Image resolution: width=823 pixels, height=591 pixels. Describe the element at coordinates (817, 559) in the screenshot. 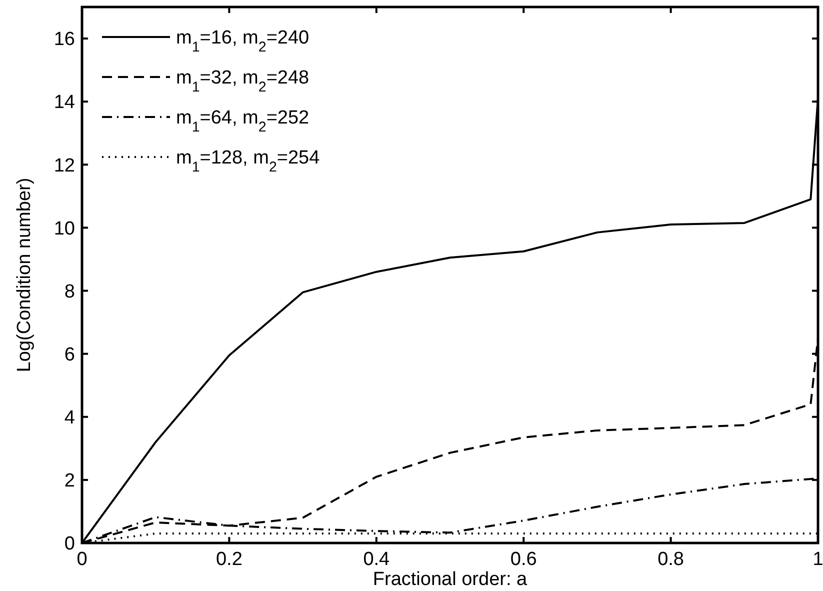

I see `x-tick-label: 1` at that location.